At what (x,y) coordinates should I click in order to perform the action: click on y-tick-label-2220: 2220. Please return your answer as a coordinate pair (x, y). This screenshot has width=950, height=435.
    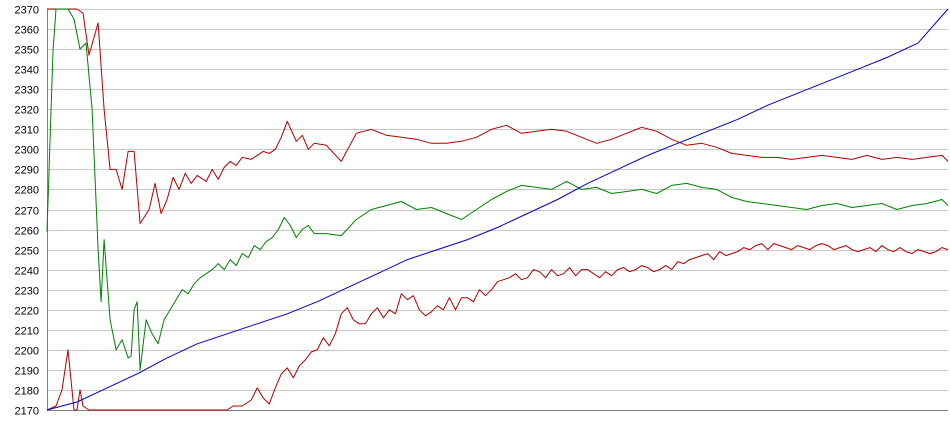
    Looking at the image, I should click on (27, 312).